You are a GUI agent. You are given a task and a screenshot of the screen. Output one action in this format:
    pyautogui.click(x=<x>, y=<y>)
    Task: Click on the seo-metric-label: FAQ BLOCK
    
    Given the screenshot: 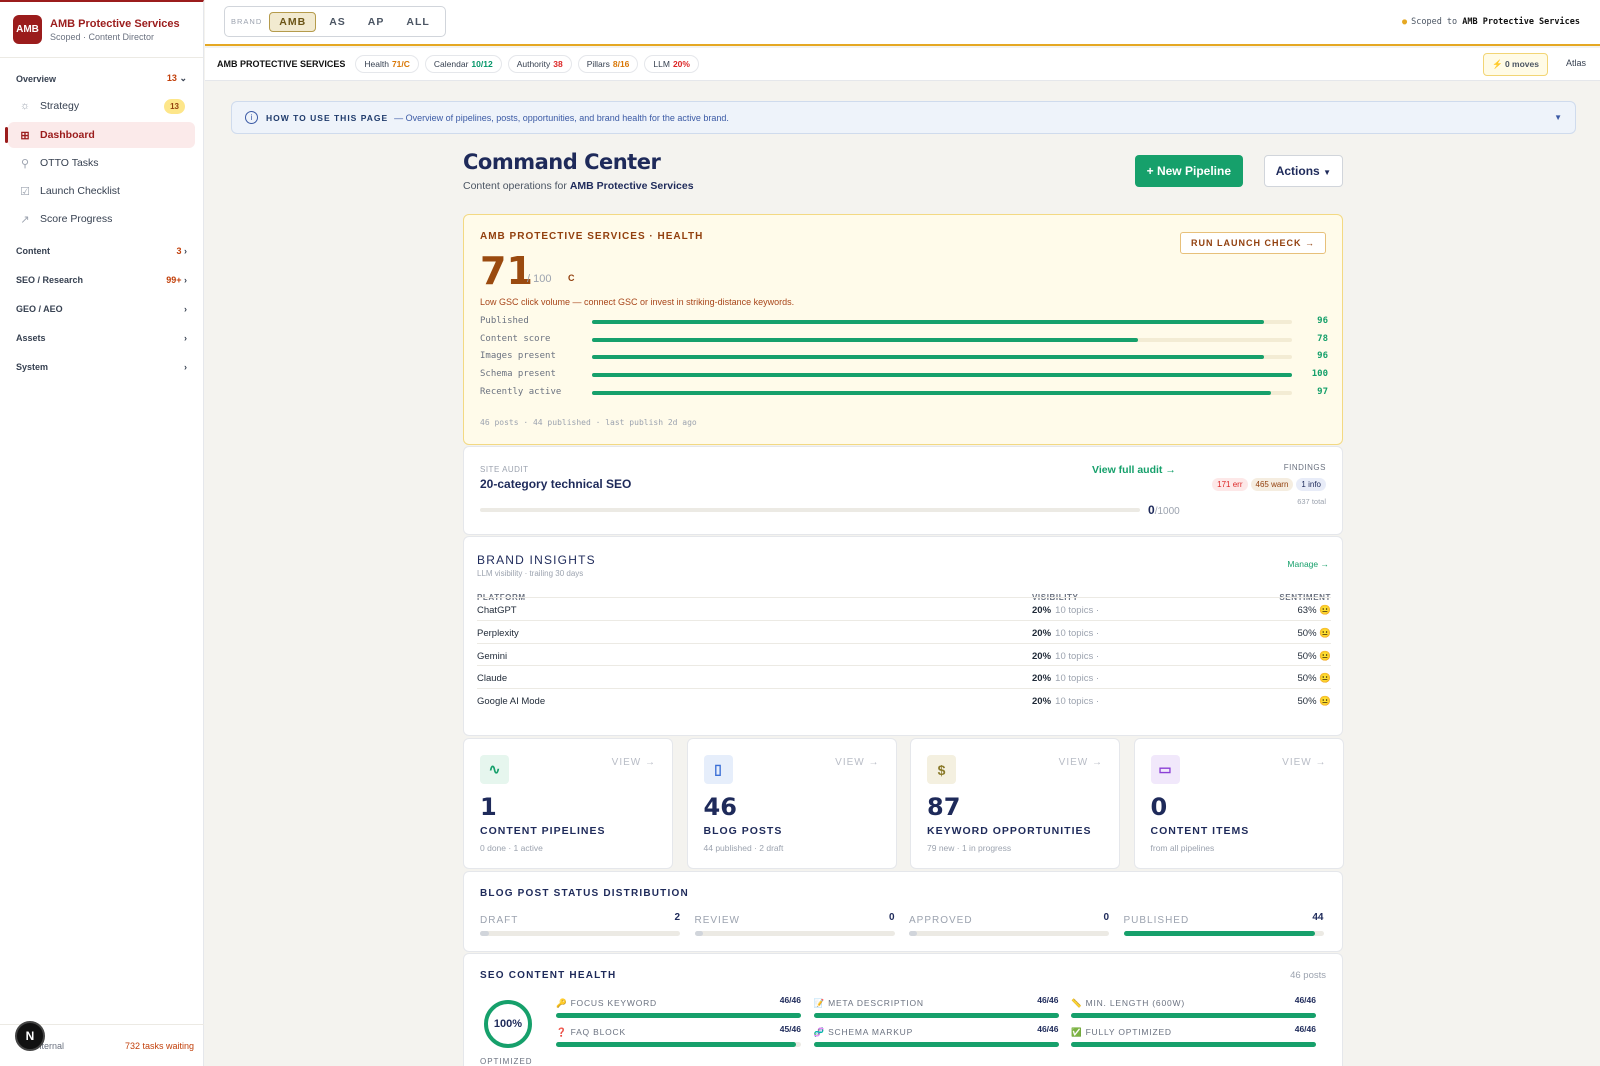 What is the action you would take?
    pyautogui.click(x=598, y=1032)
    